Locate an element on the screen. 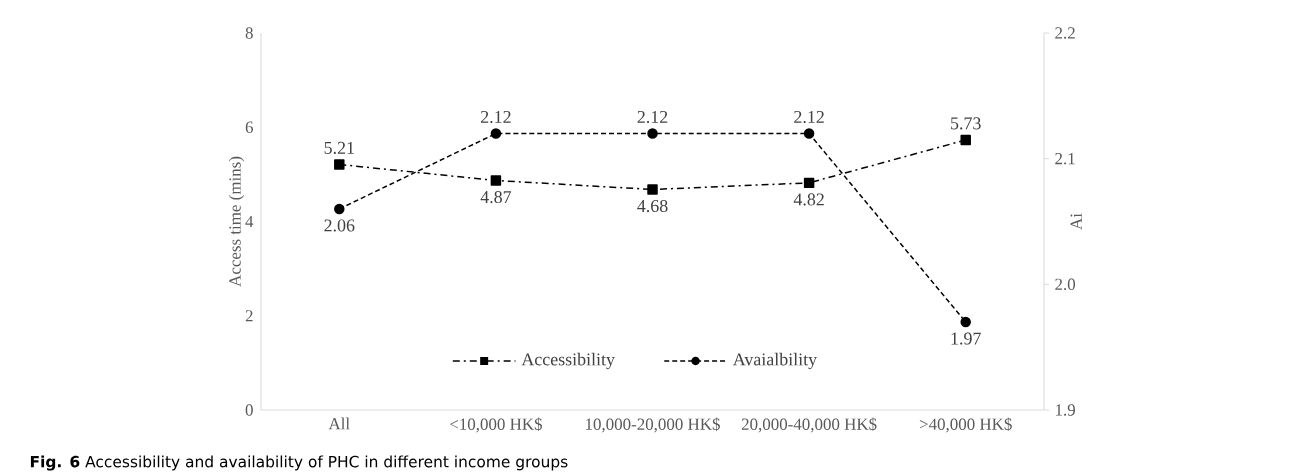 The image size is (1295, 476). data-label: 5.73 is located at coordinates (966, 123).